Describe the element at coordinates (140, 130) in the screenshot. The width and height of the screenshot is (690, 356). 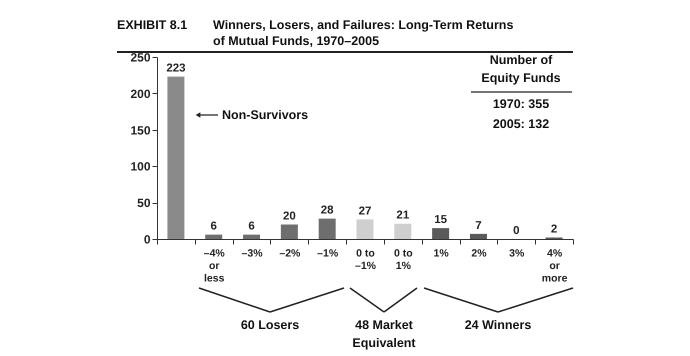
I see `y-tick-label: 150` at that location.